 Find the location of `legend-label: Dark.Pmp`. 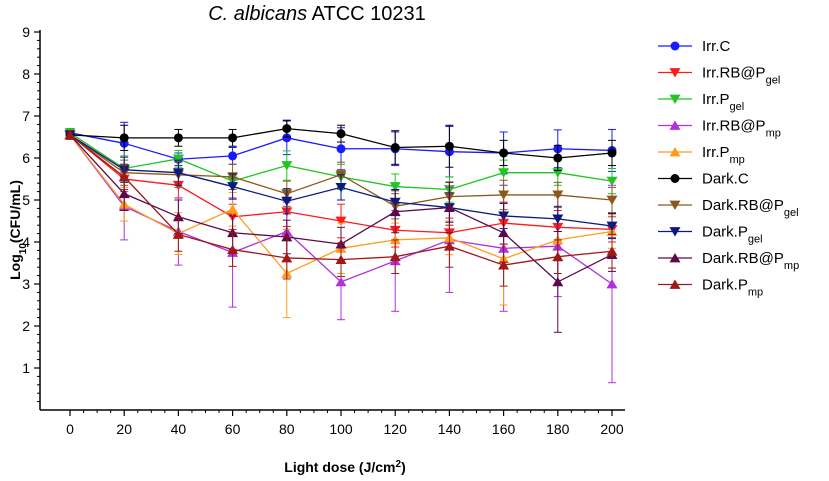

legend-label: Dark.Pmp is located at coordinates (732, 288).